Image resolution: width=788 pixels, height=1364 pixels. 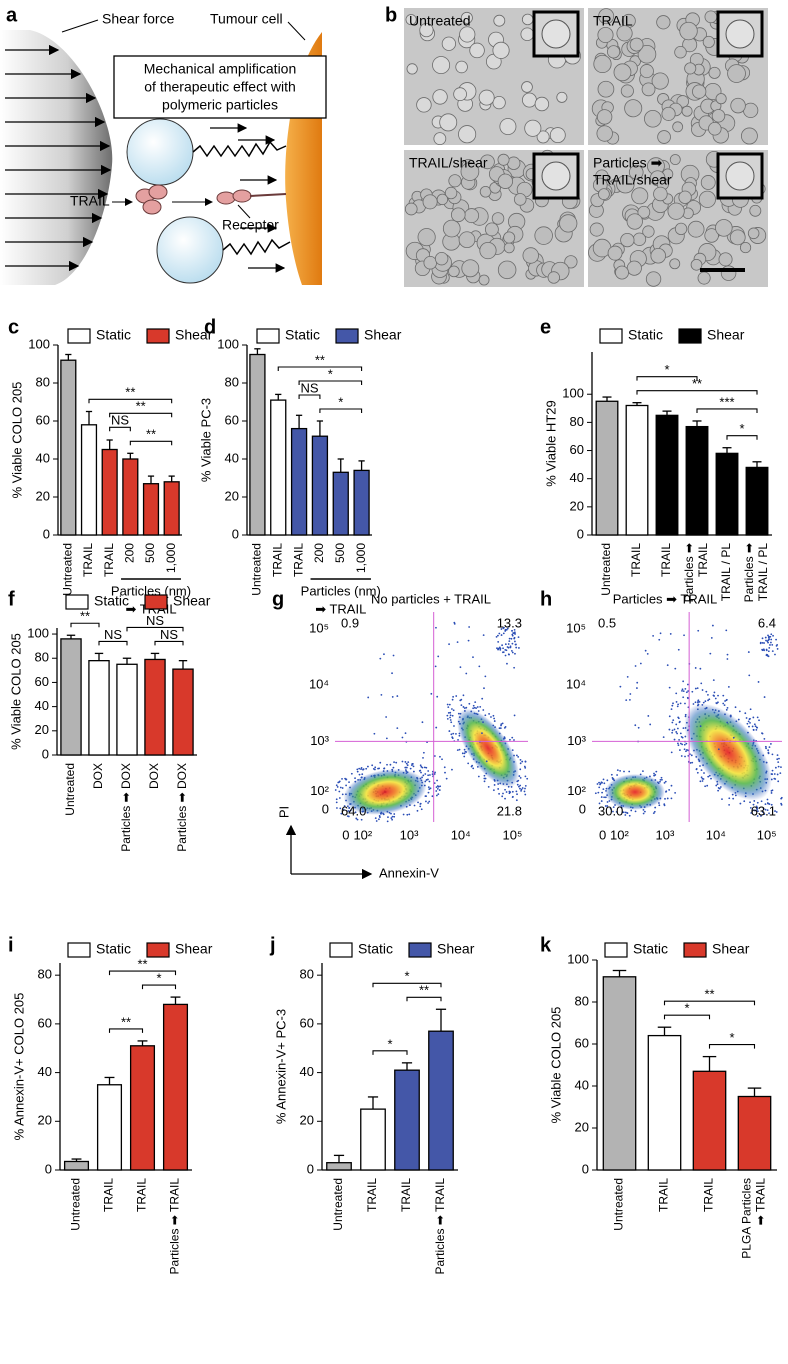 I want to click on panel-letter: c, so click(x=13, y=327).